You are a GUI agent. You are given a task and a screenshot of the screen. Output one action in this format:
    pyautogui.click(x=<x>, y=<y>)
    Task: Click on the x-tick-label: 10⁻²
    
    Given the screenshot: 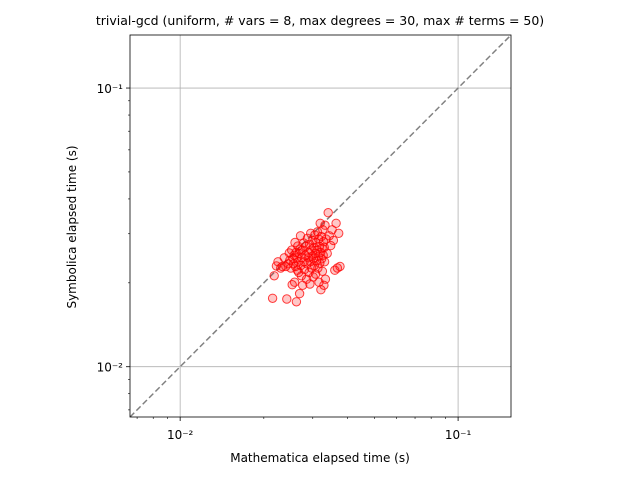 What is the action you would take?
    pyautogui.click(x=180, y=435)
    